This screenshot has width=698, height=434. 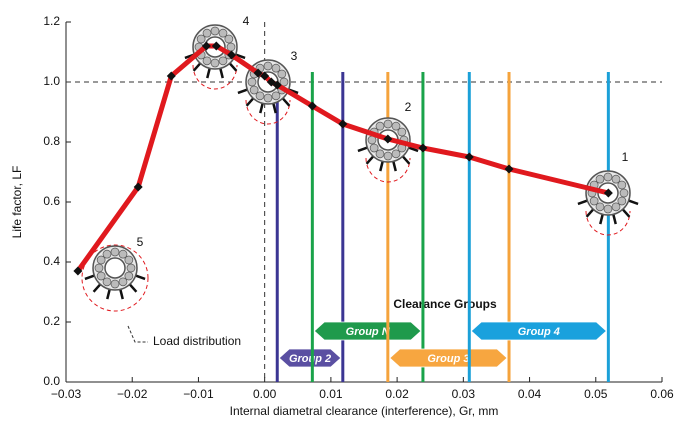 What do you see at coordinates (408, 107) in the screenshot?
I see `bearing-label: 2` at bounding box center [408, 107].